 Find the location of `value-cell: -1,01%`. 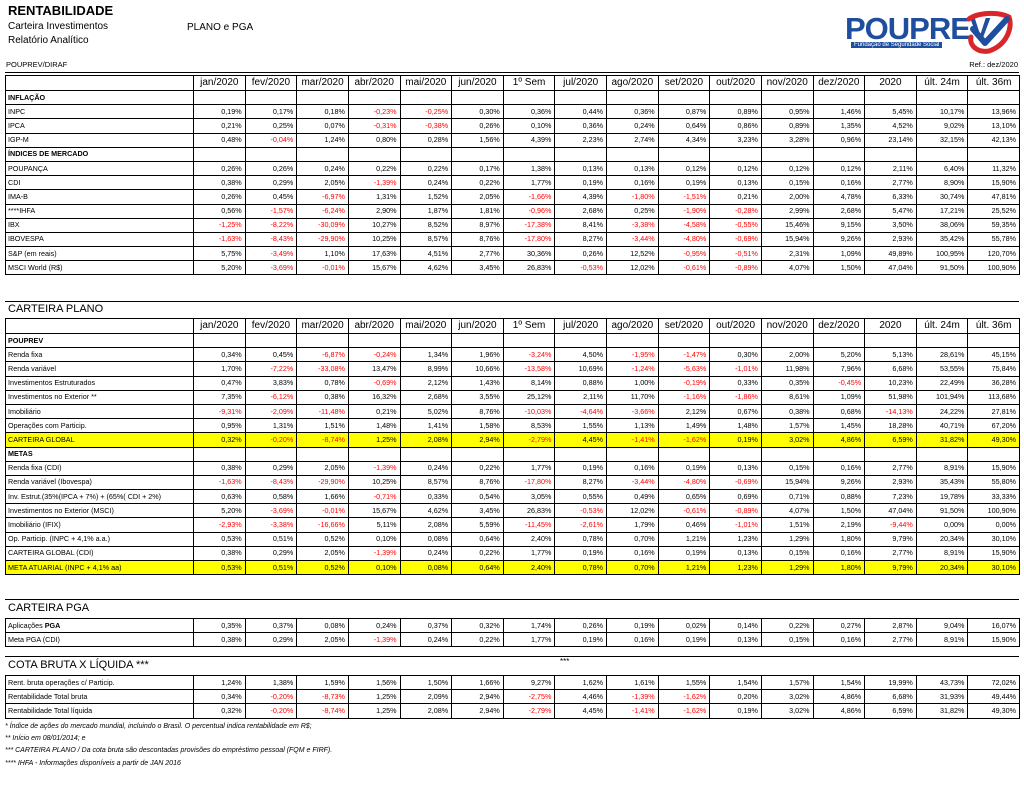

value-cell: -1,01% is located at coordinates (735, 525).